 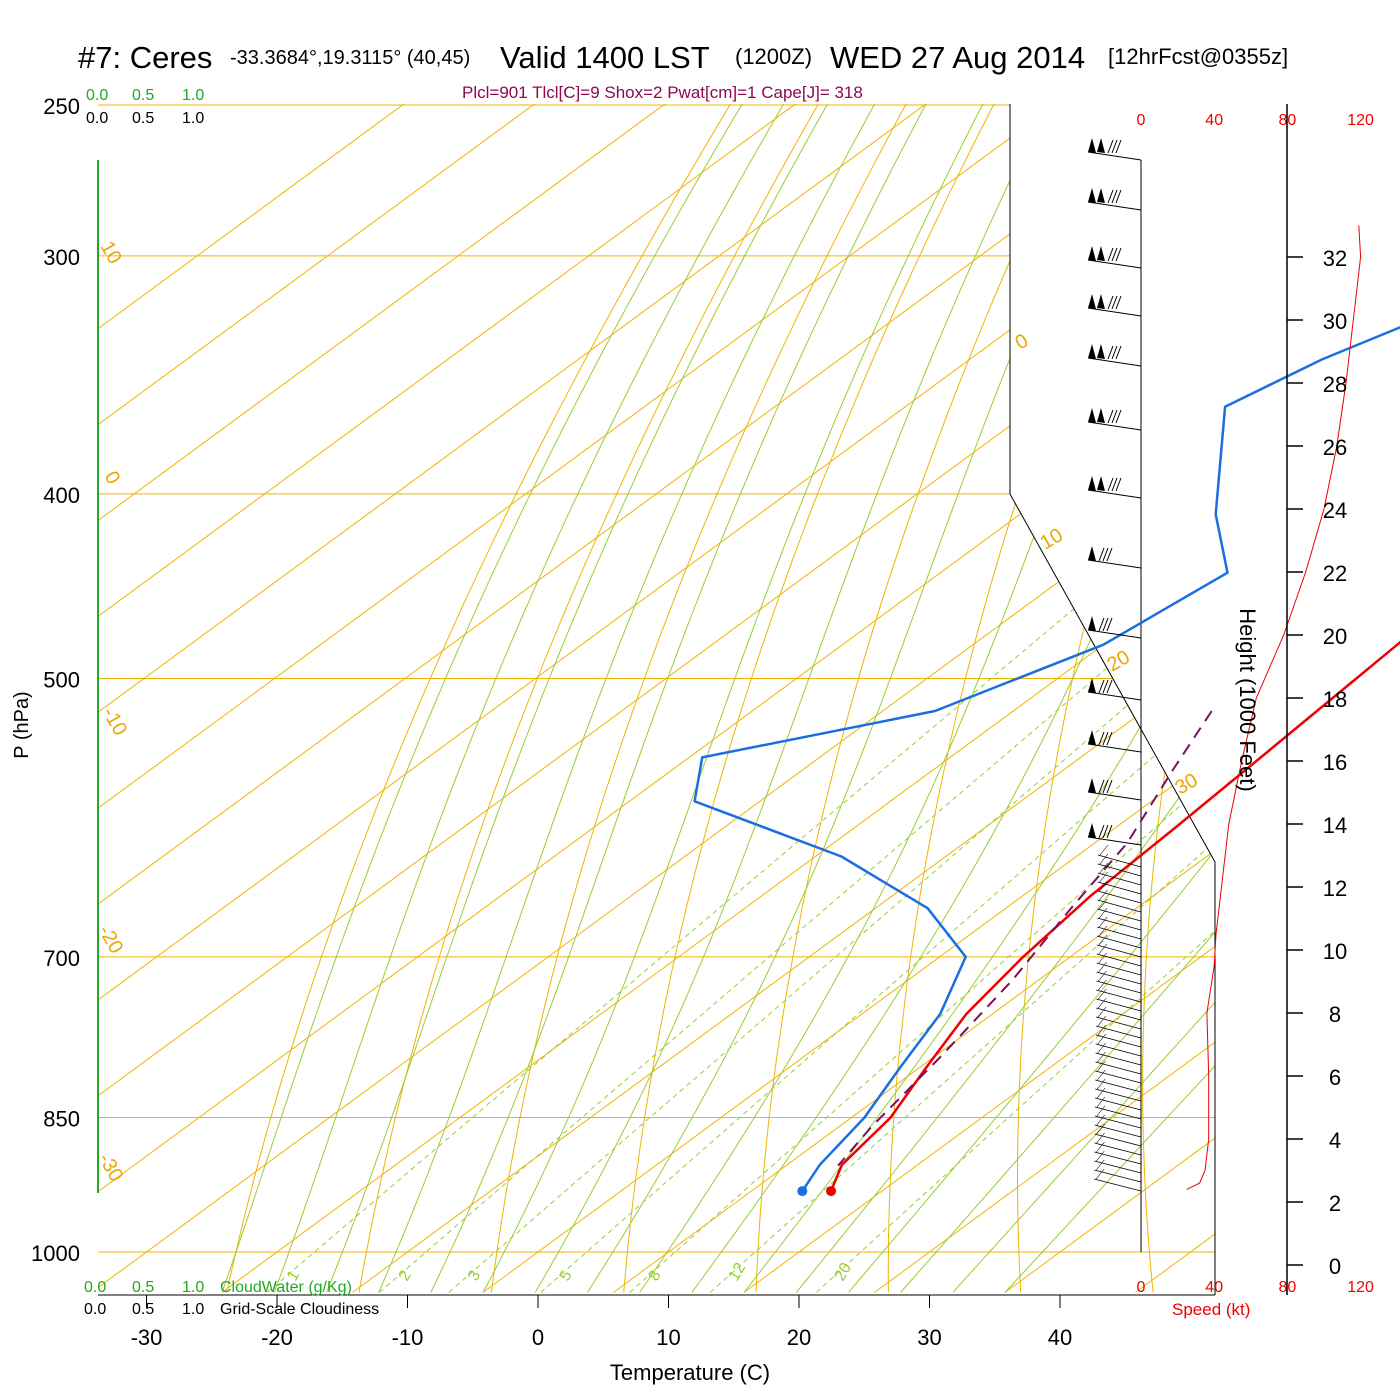 What do you see at coordinates (831, 1191) in the screenshot?
I see `surface-temperature-dot` at bounding box center [831, 1191].